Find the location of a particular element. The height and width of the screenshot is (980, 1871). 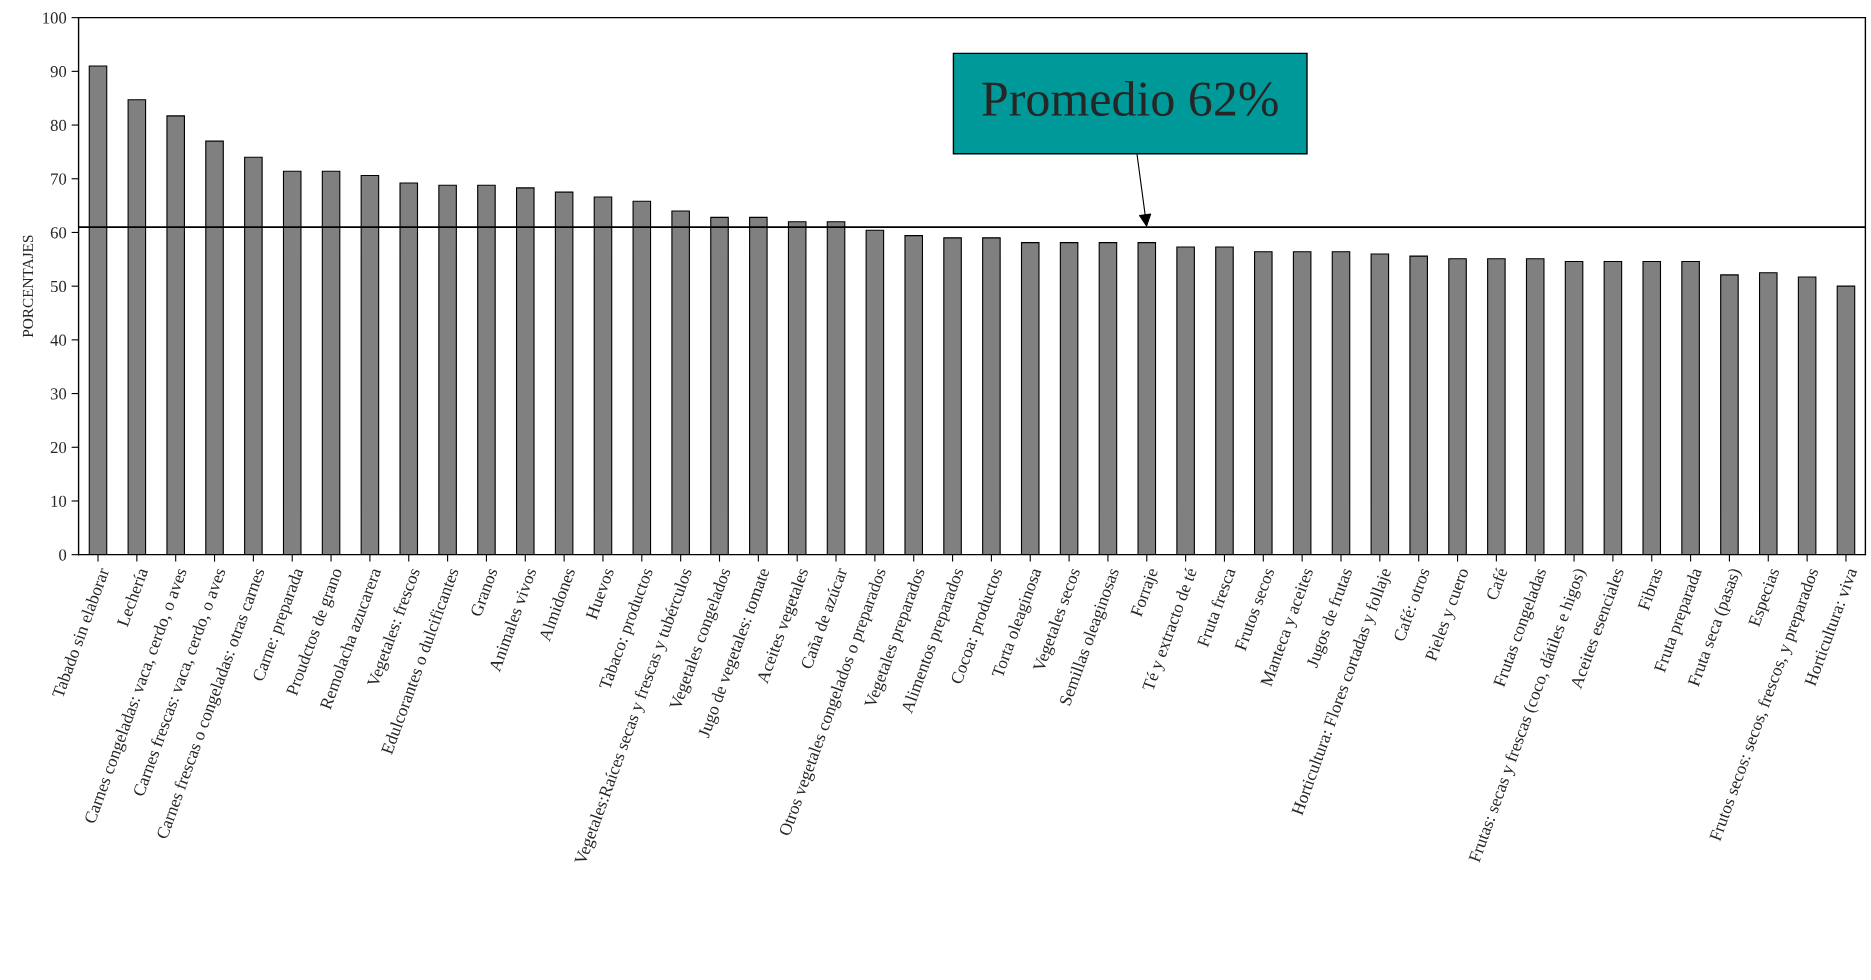

y-tick-label: 60 is located at coordinates (58, 233).